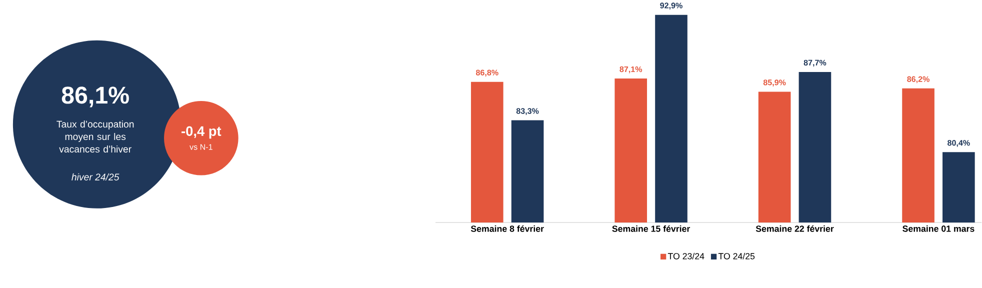 This screenshot has height=288, width=982. I want to click on data-label: 80,4%, so click(959, 143).